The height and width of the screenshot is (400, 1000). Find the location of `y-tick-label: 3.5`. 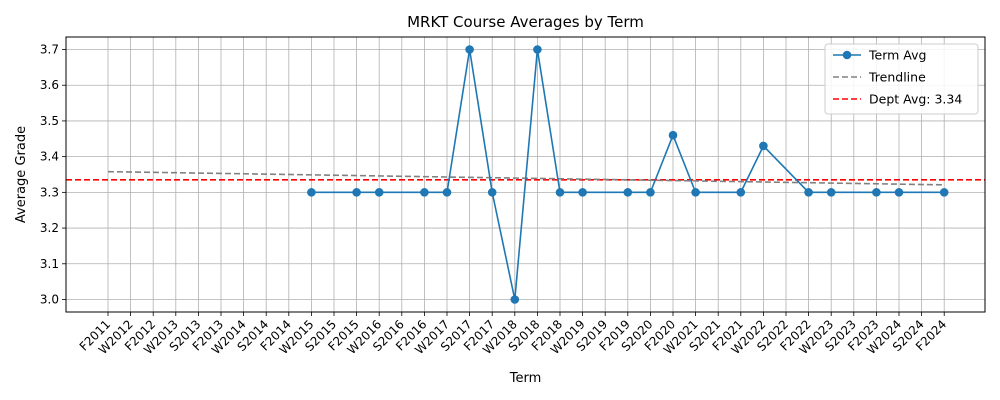

y-tick-label: 3.5 is located at coordinates (49, 121).